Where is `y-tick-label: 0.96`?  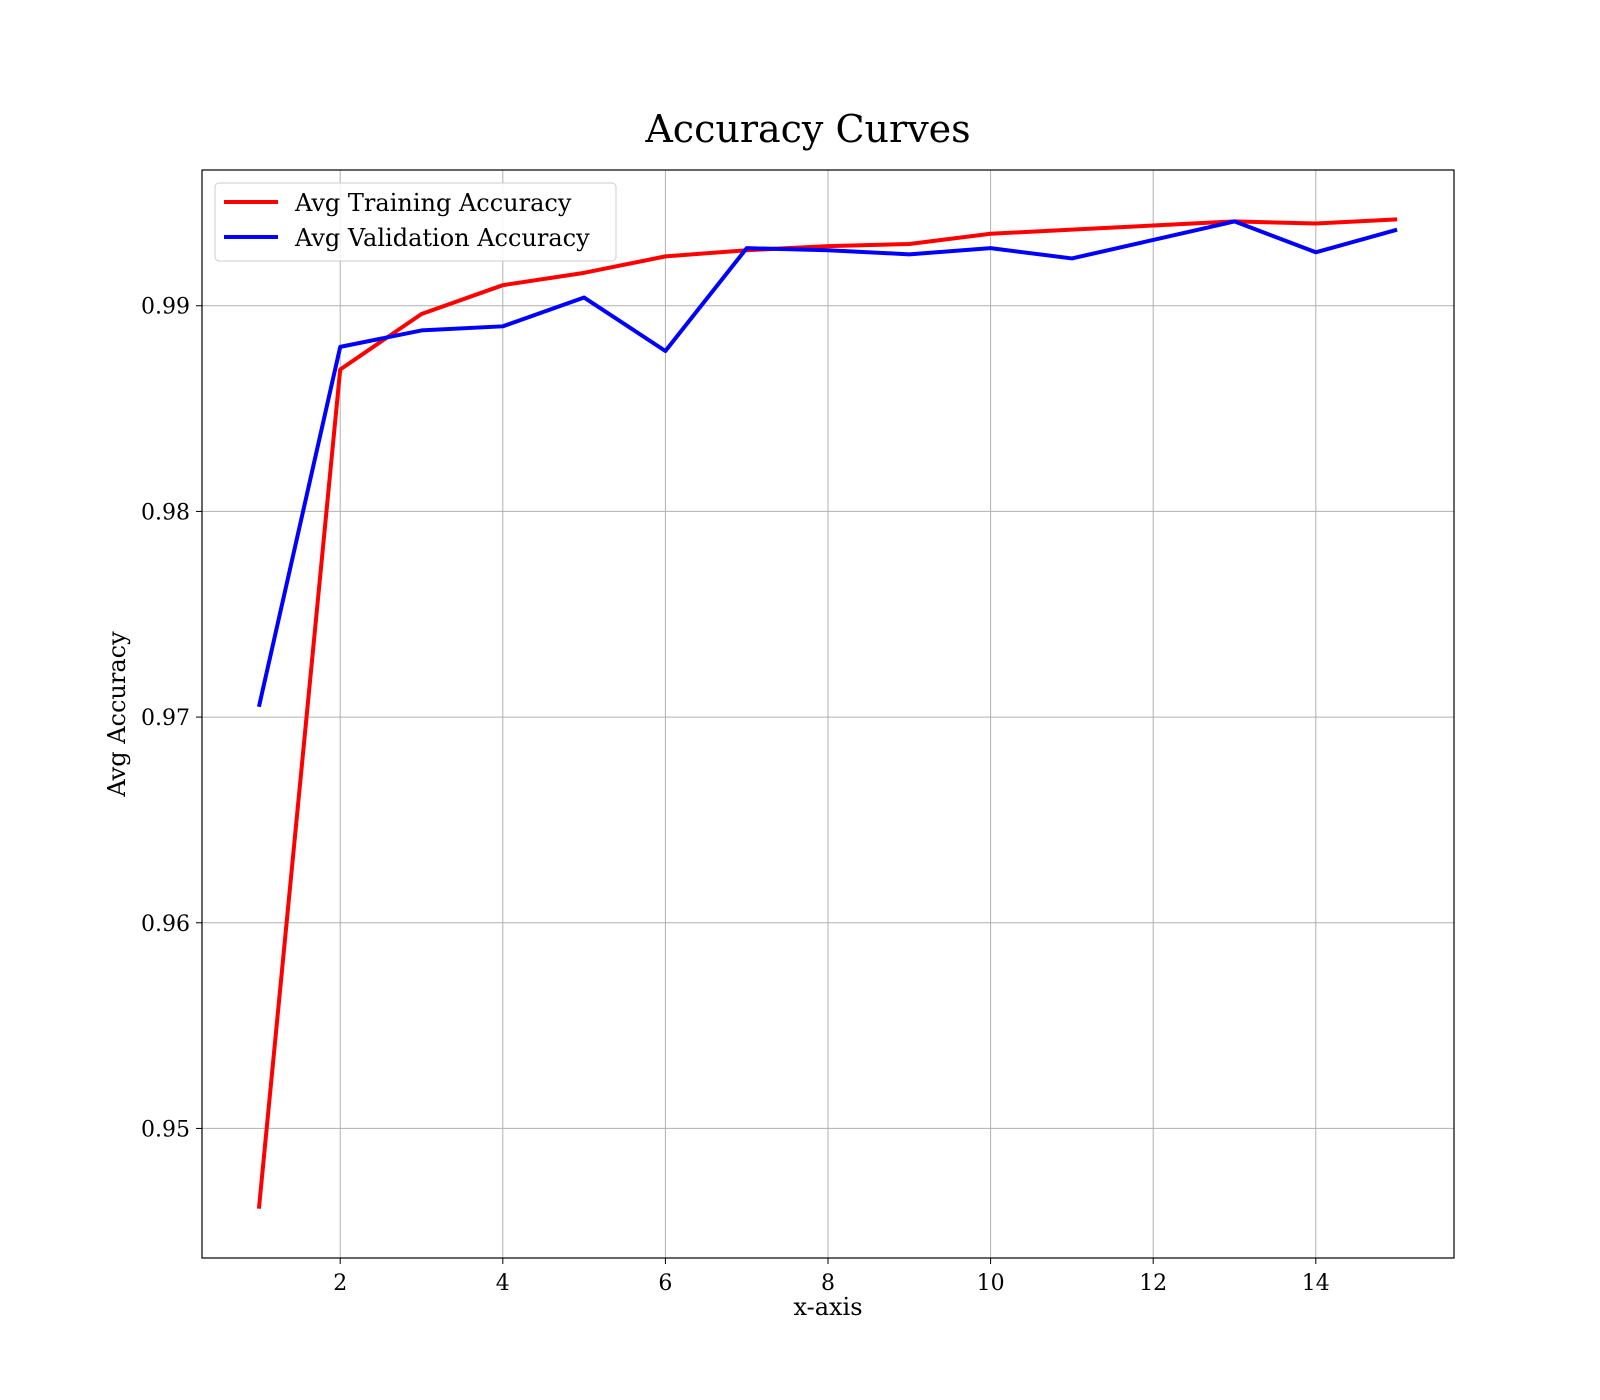 y-tick-label: 0.96 is located at coordinates (165, 924).